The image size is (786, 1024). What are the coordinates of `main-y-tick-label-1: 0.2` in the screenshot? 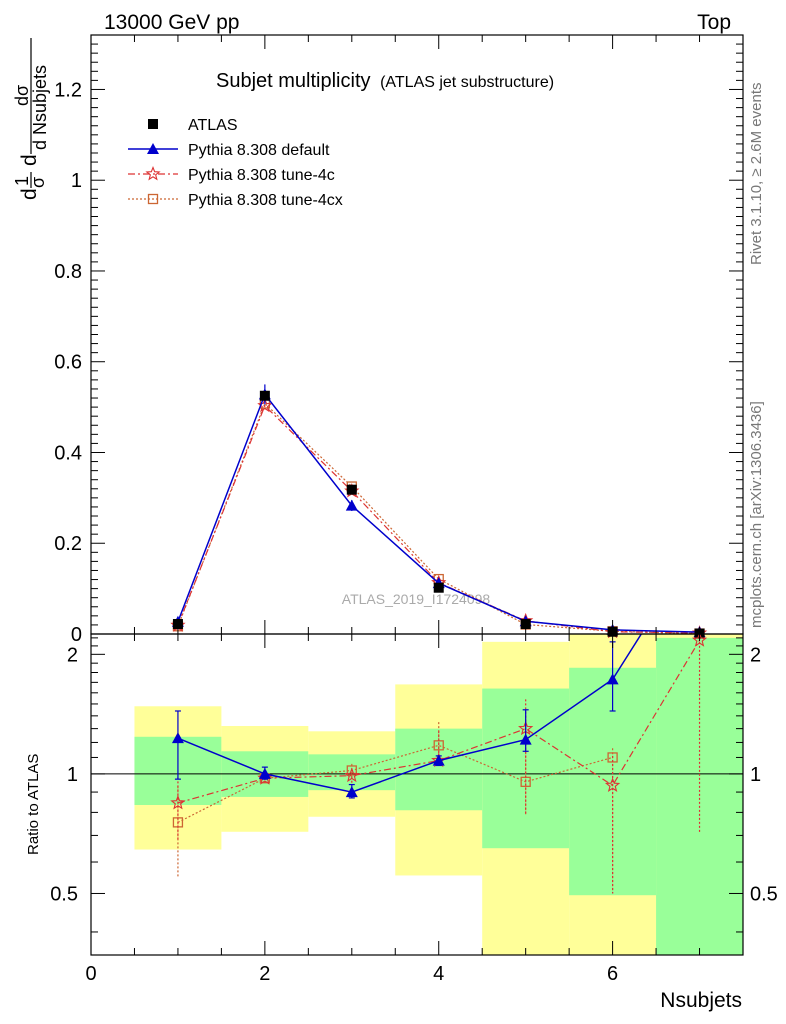 It's located at (68, 544).